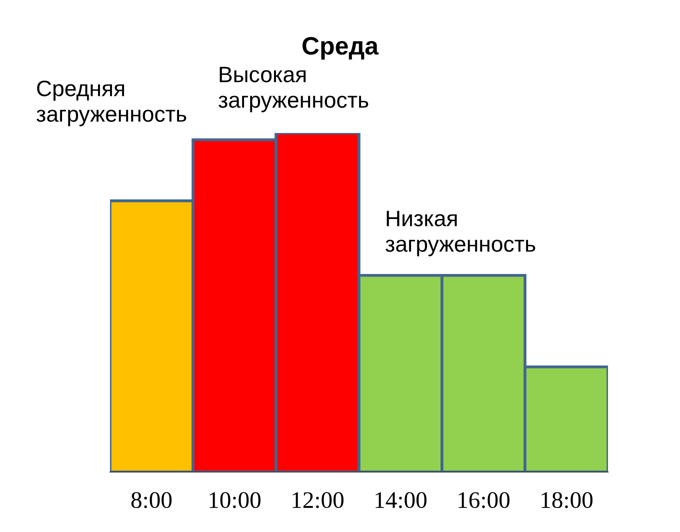  What do you see at coordinates (484, 500) in the screenshot?
I see `x-tick-label: 16:00` at bounding box center [484, 500].